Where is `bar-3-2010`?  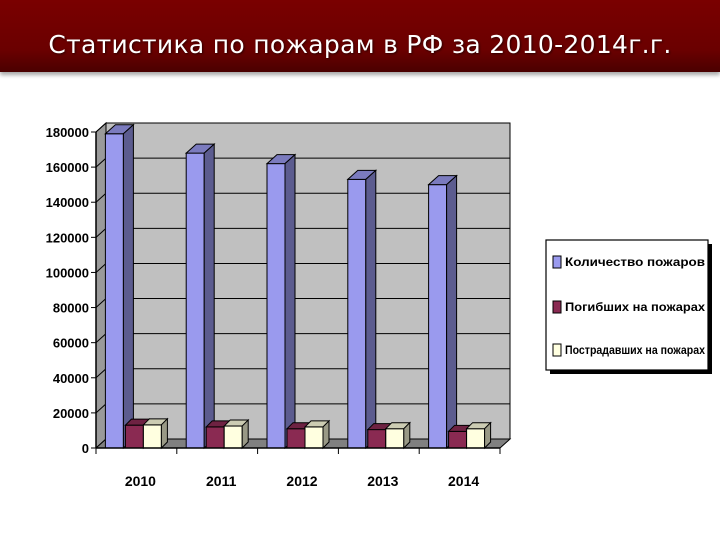
bar-3-2010 is located at coordinates (155, 433).